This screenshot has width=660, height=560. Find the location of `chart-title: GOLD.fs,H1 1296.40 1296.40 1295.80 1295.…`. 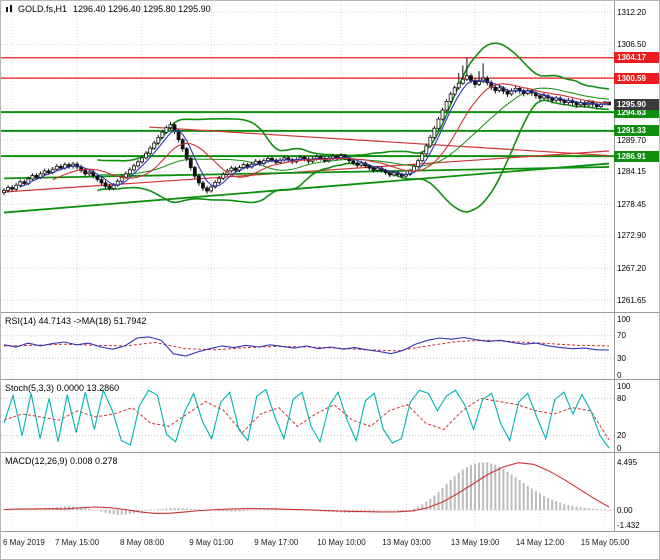

chart-title: GOLD.fs,H1 1296.40 1296.40 1295.80 1295.… is located at coordinates (108, 9).